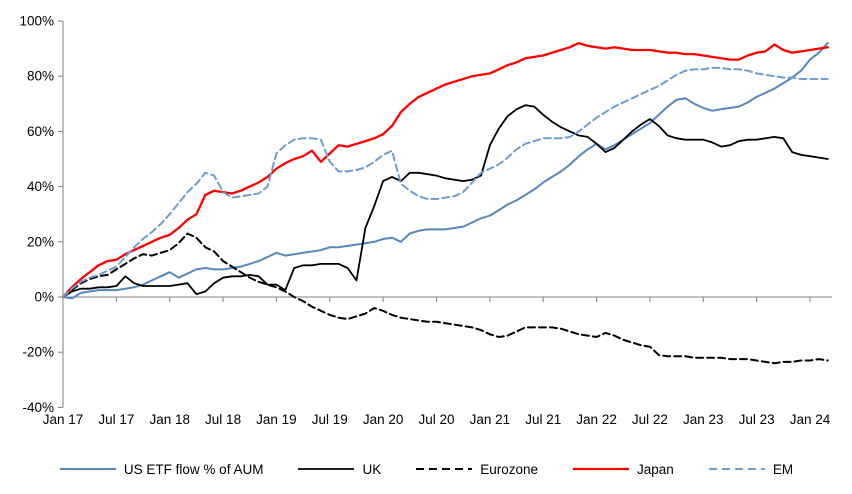 The image size is (852, 494). I want to click on x-axis-label: Jul 23, so click(757, 419).